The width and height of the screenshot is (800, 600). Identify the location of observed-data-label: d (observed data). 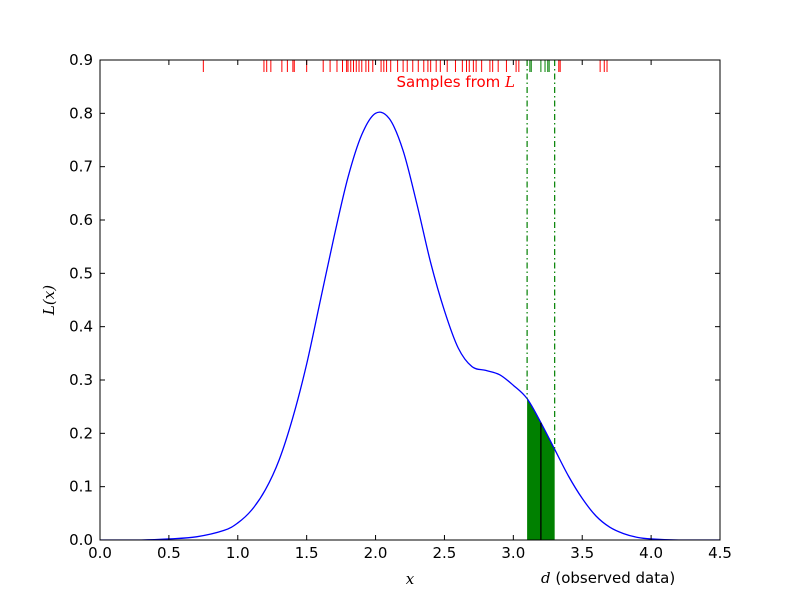
(608, 578).